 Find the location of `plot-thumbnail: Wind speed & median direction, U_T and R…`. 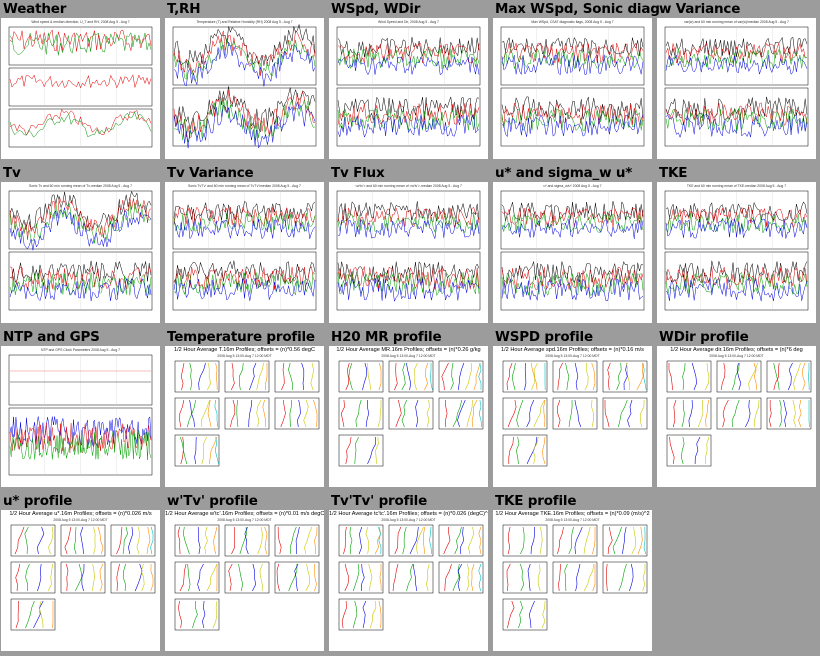

plot-thumbnail: Wind speed & median direction, U_T and R… is located at coordinates (80, 88).